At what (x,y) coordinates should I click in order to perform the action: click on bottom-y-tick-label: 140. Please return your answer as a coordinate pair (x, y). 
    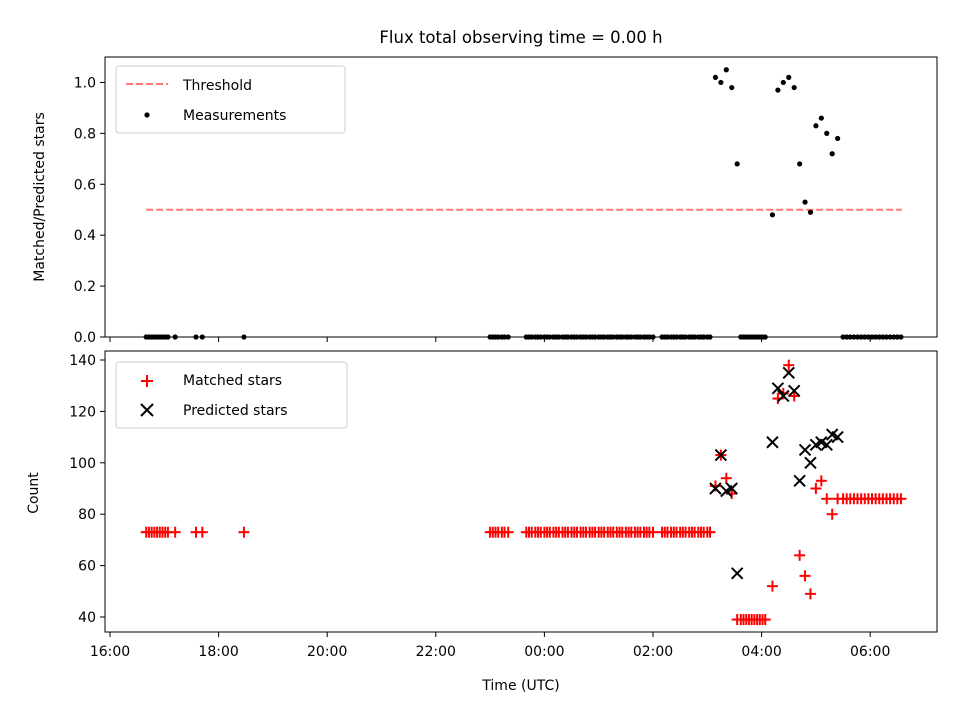
    Looking at the image, I should click on (82, 361).